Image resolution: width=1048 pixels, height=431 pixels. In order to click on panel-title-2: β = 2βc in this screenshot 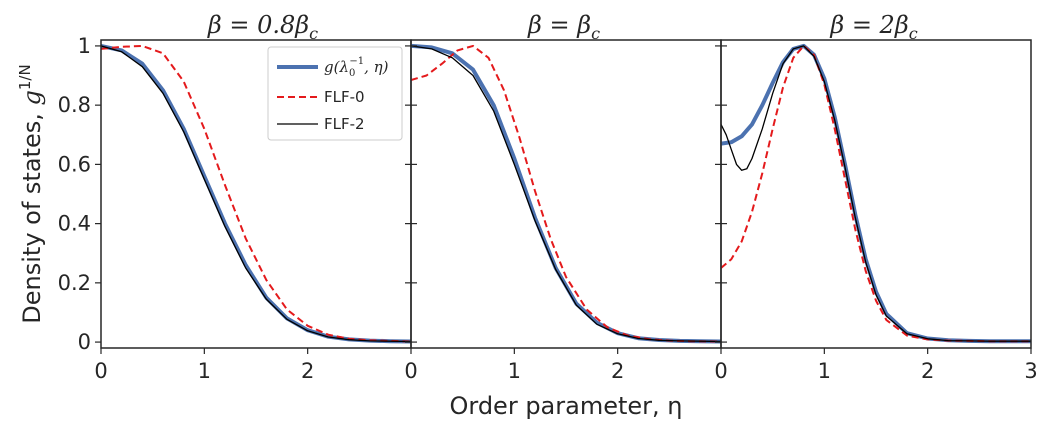, I will do `click(873, 27)`.